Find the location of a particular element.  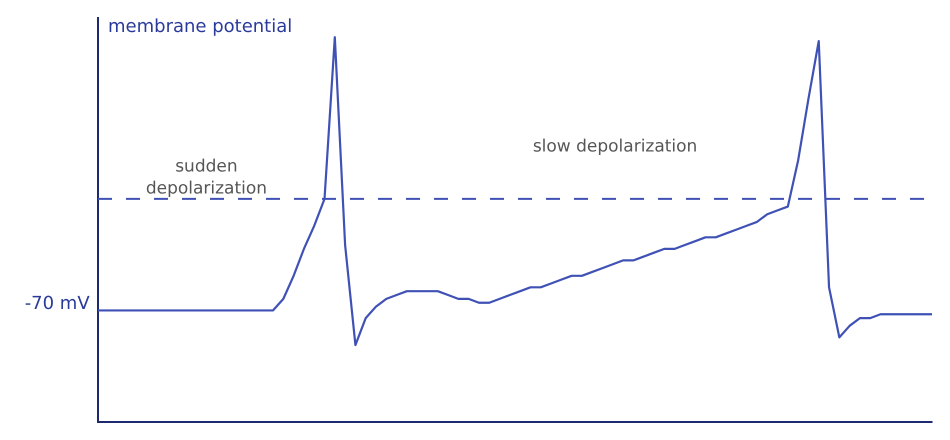

y-axis-title: membrane potential is located at coordinates (200, 26).